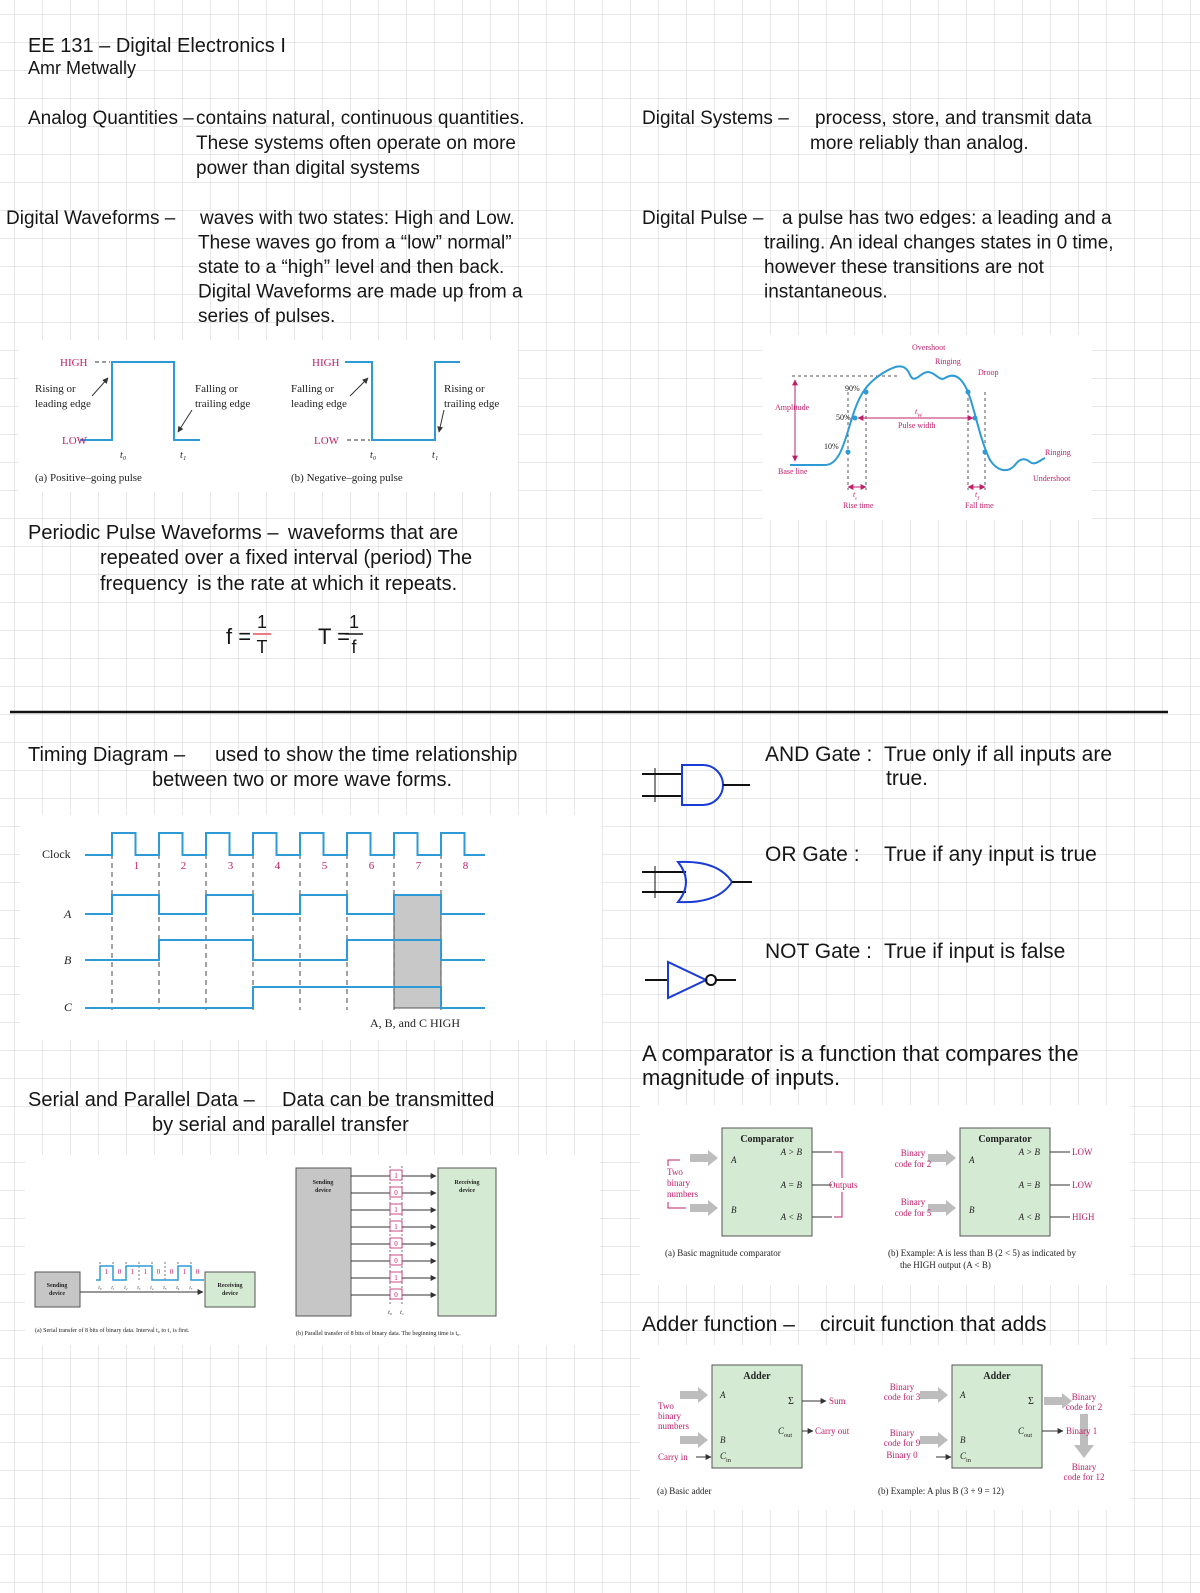 The height and width of the screenshot is (1593, 1200). Describe the element at coordinates (1083, 1217) in the screenshot. I see `result-label: HIGH` at that location.